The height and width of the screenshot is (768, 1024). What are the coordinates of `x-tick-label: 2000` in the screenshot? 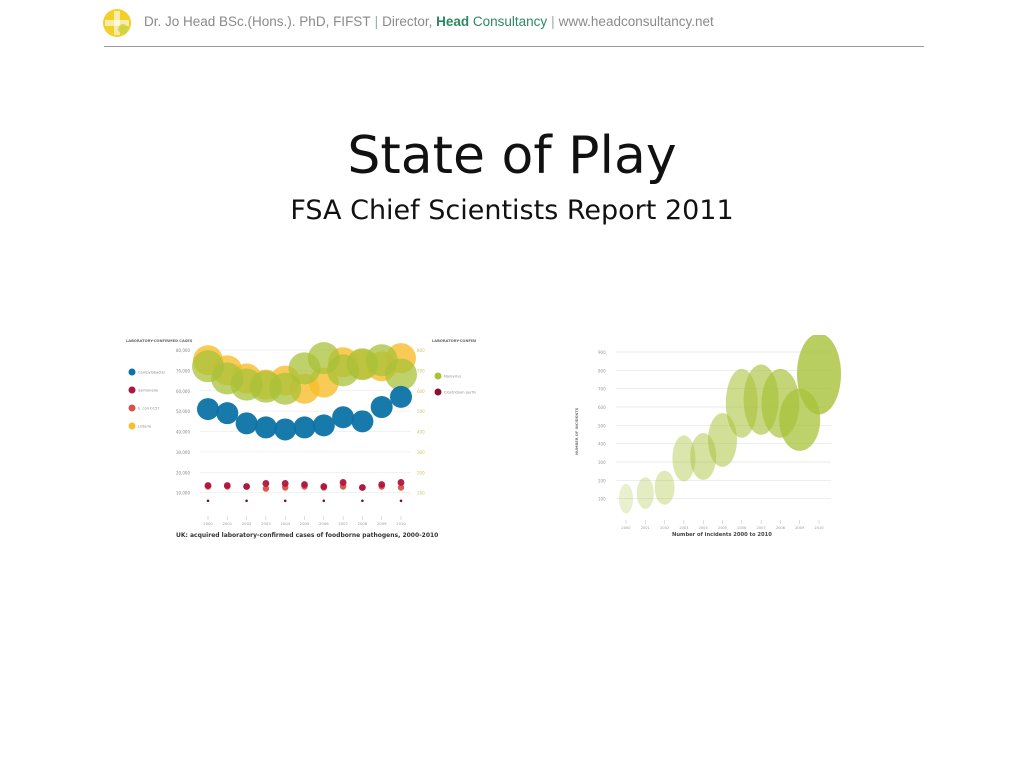 It's located at (626, 528).